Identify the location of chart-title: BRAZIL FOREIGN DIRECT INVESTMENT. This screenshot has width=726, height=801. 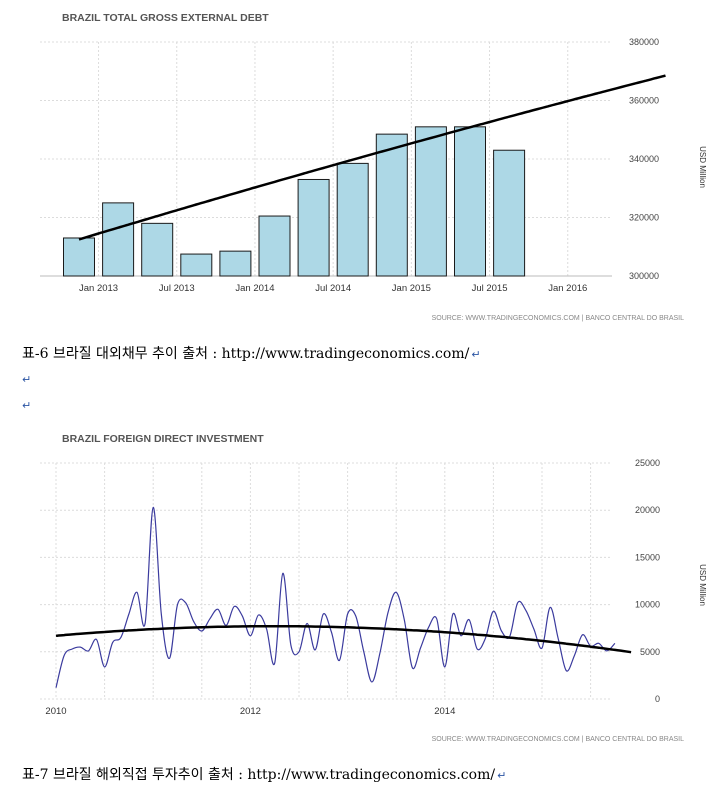
(163, 439).